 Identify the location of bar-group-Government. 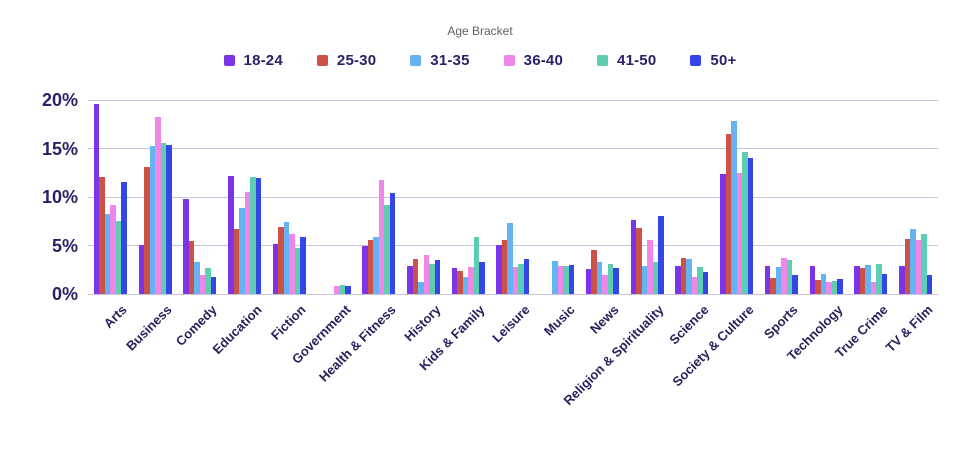
(334, 197).